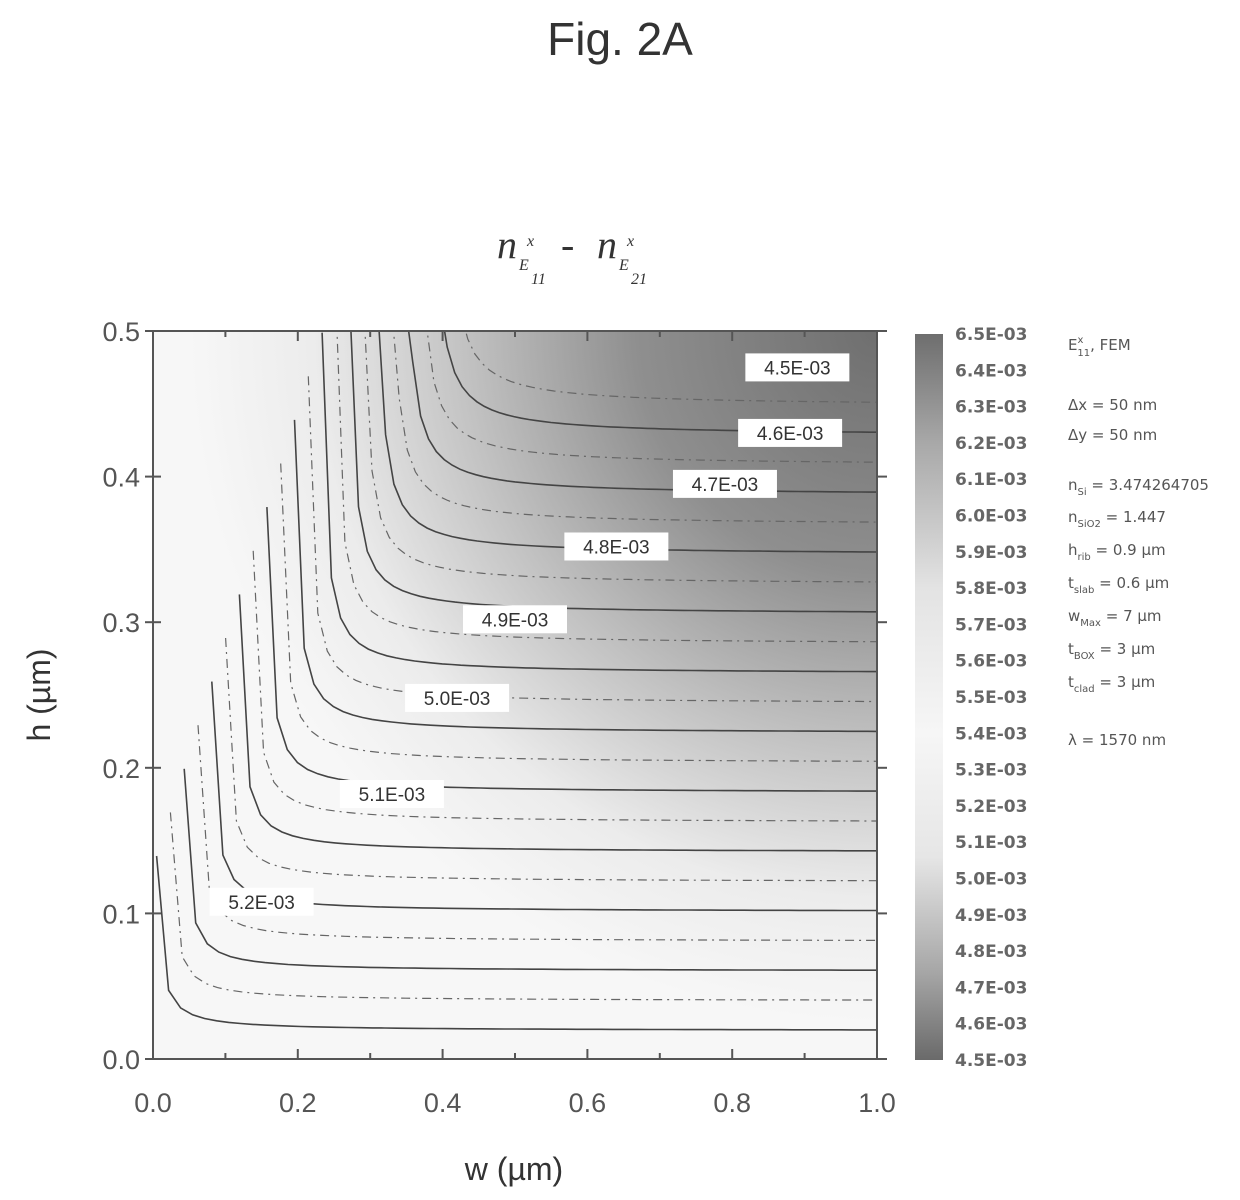  What do you see at coordinates (513, 1169) in the screenshot?
I see `x-axis-label: w (µm)` at bounding box center [513, 1169].